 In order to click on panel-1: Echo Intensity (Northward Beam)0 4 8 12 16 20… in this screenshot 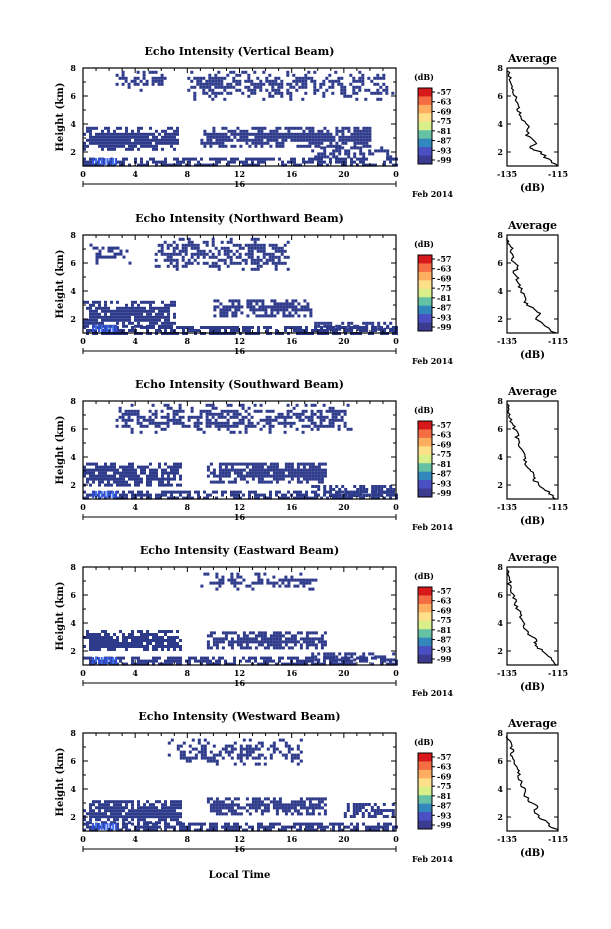, I will do `click(311, 289)`.